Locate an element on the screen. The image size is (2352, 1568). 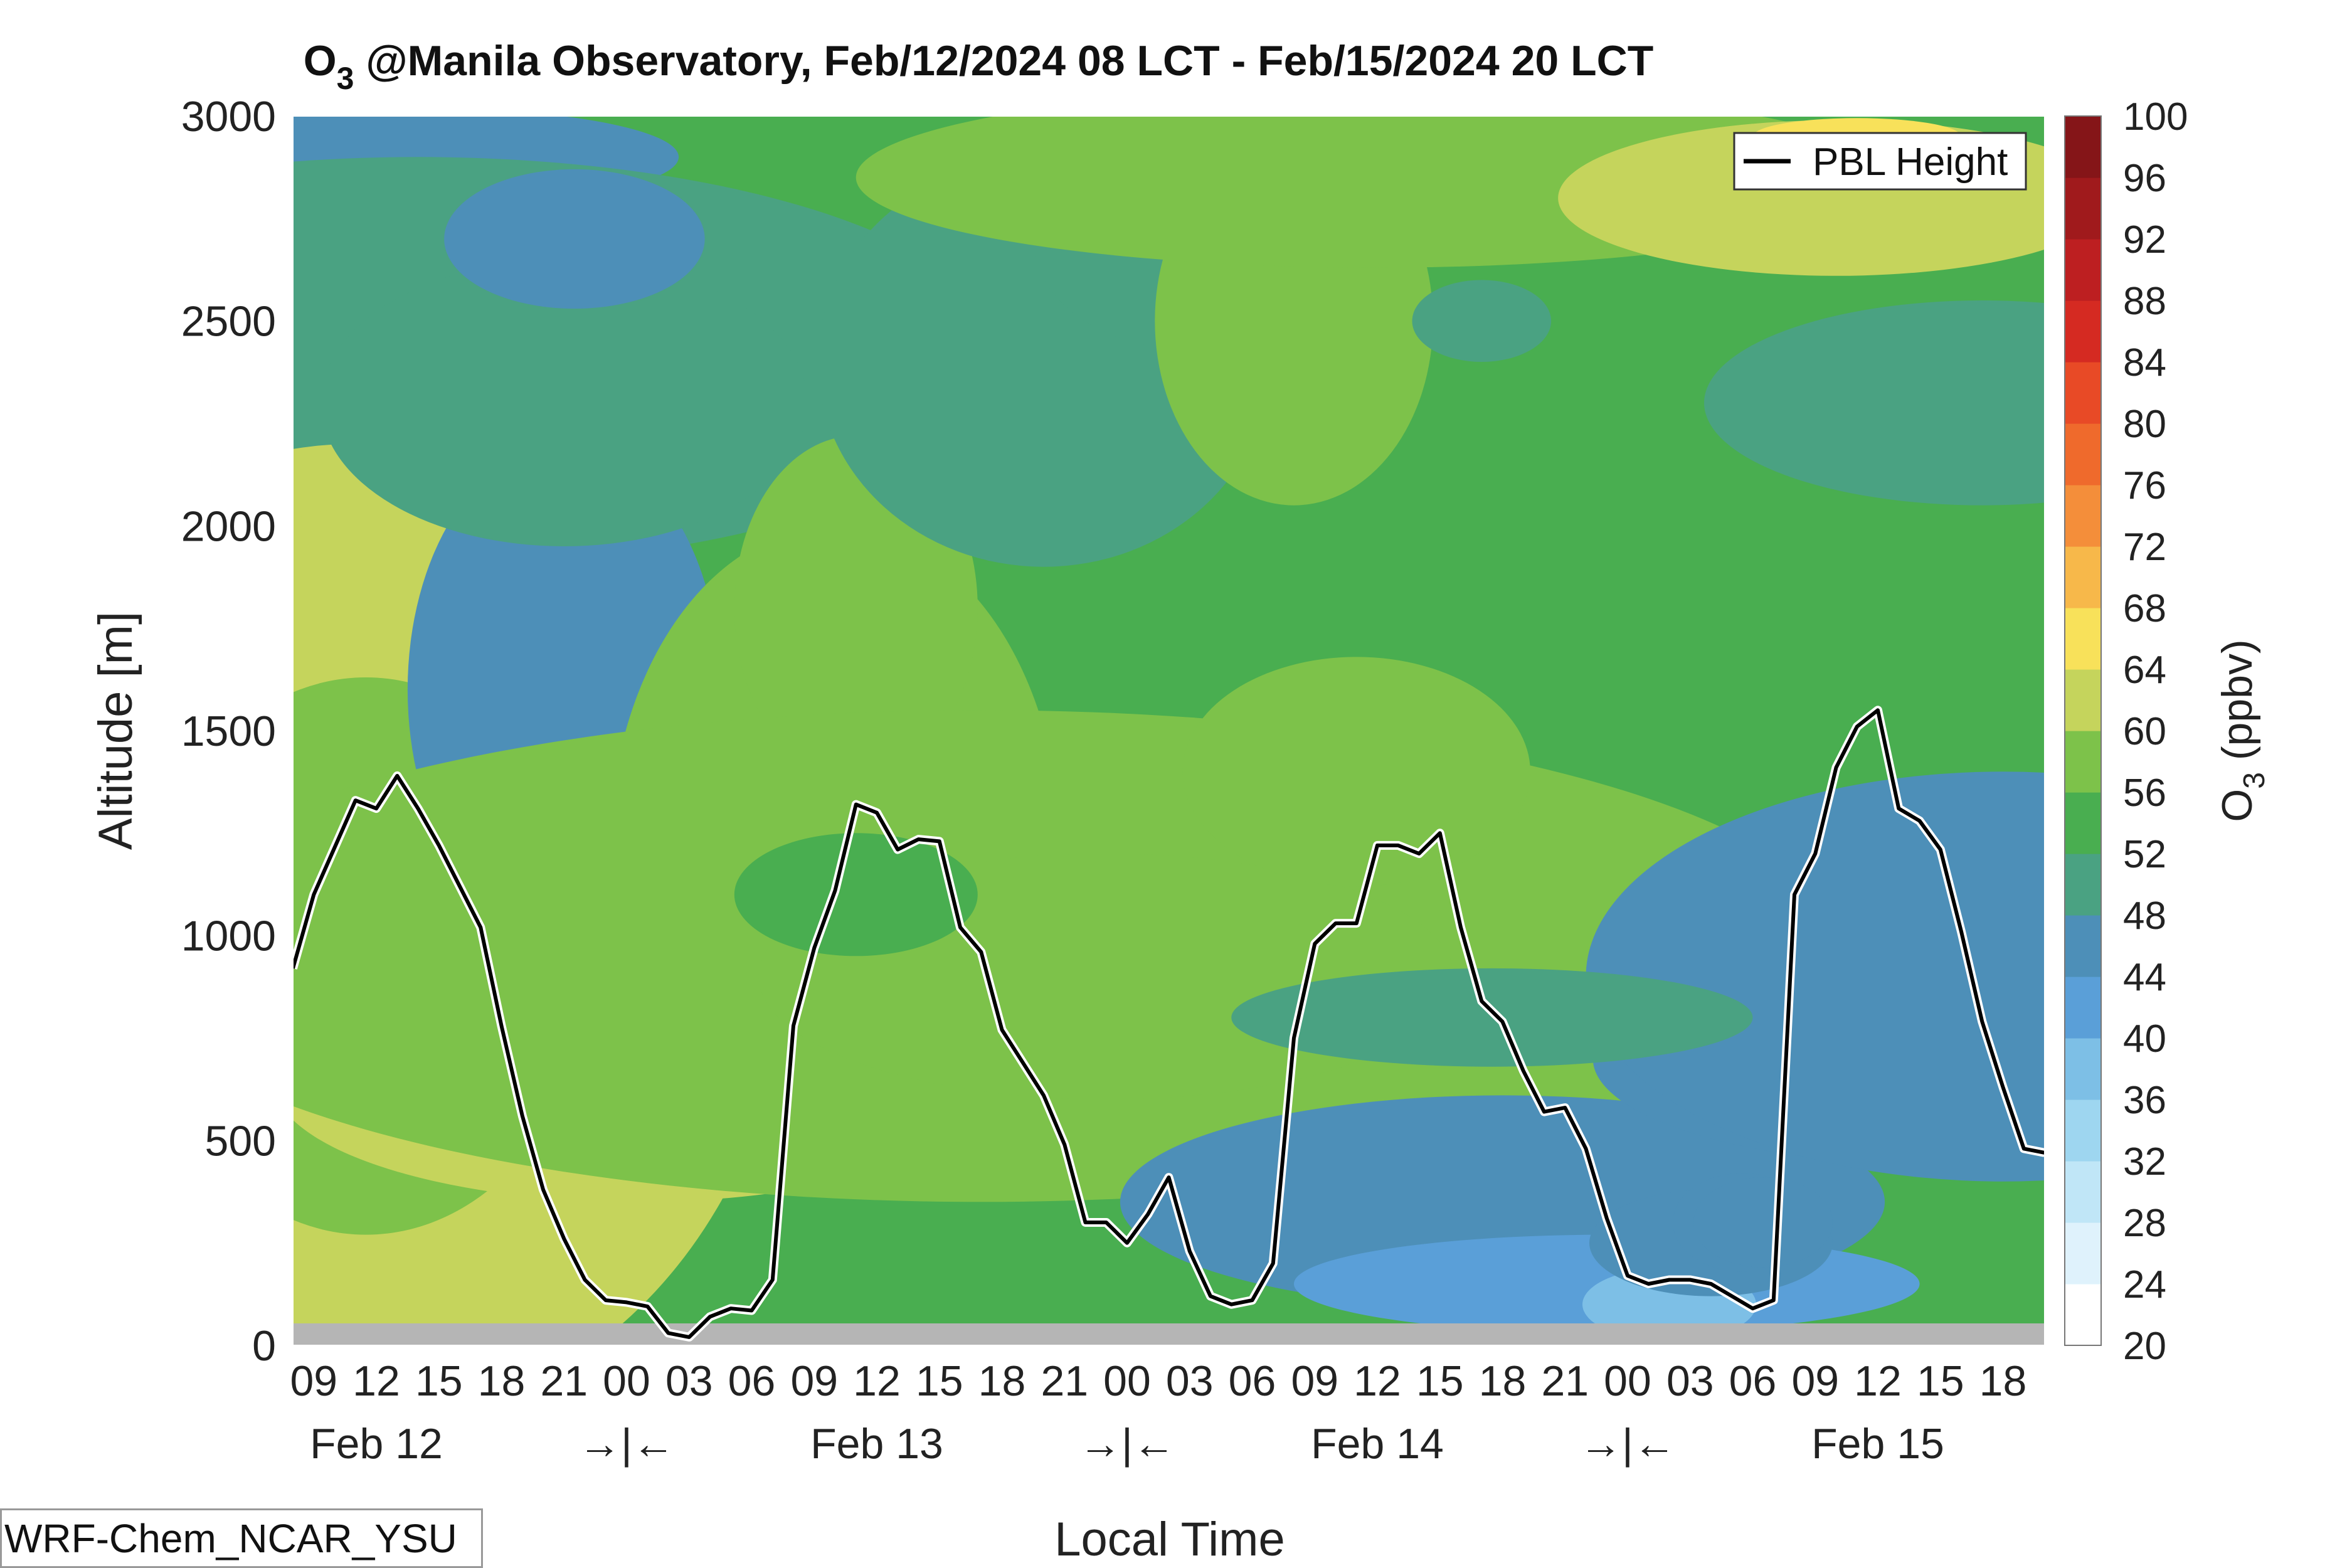
x-tick-label-5: 00 is located at coordinates (626, 1381).